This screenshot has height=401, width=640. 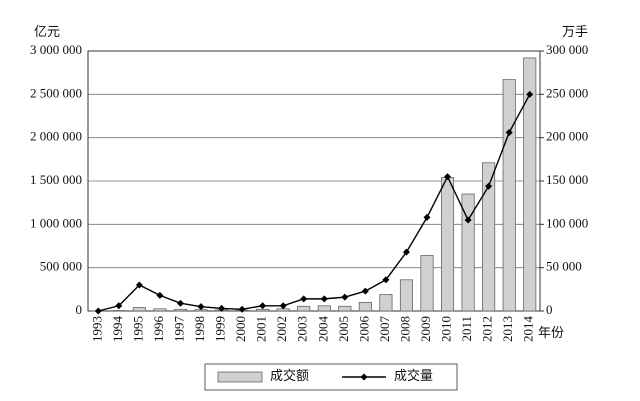 I want to click on x-tick-label: 2011, so click(x=466, y=329).